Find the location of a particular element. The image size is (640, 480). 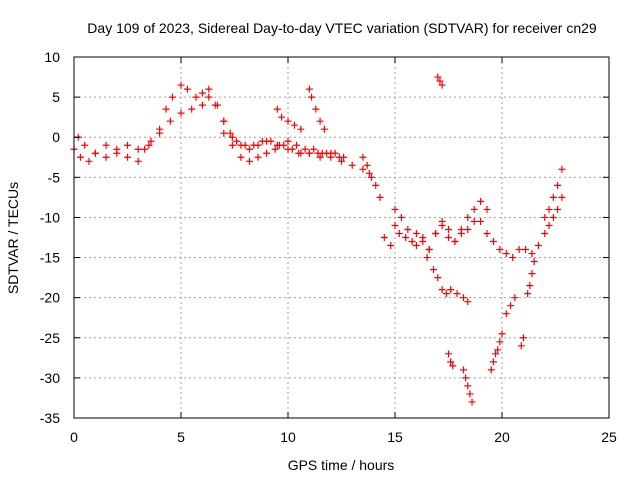

y-tick-label: -35 is located at coordinates (50, 418).